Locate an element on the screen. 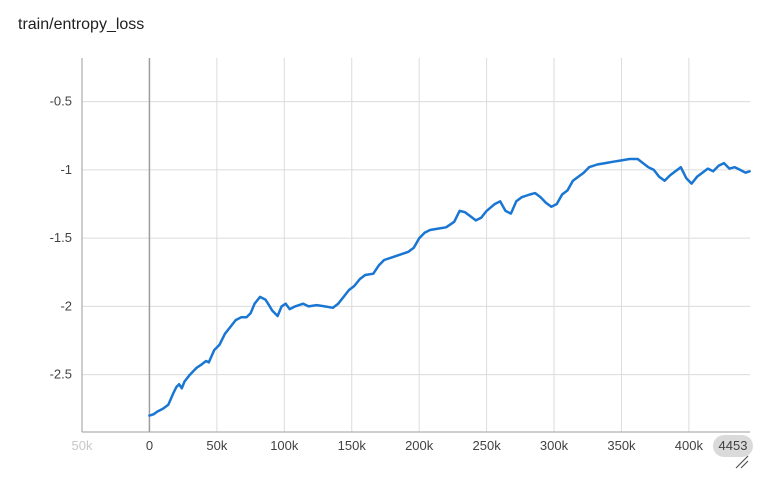 The image size is (765, 477). x-end-label: 4453 is located at coordinates (733, 445).